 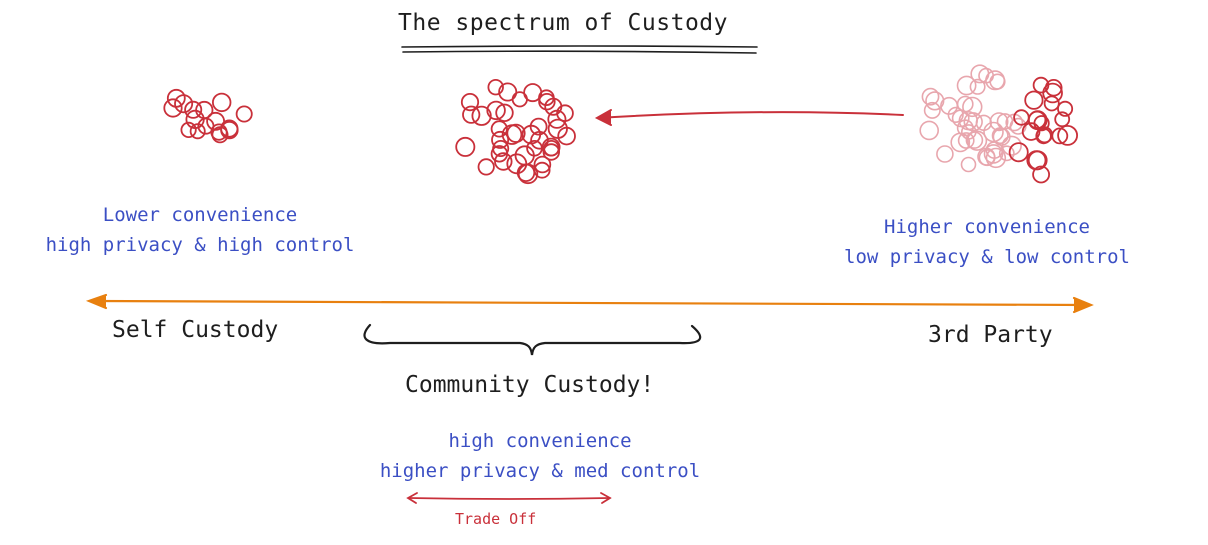 I want to click on community-brace, so click(x=532, y=339).